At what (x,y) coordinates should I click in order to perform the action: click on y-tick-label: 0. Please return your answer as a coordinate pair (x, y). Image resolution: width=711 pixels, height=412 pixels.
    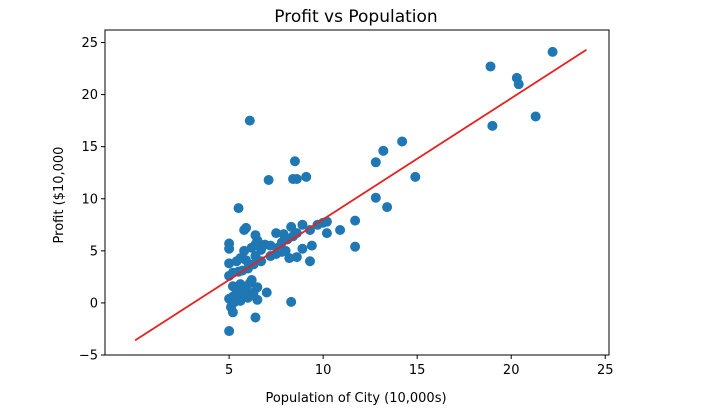
    Looking at the image, I should click on (94, 303).